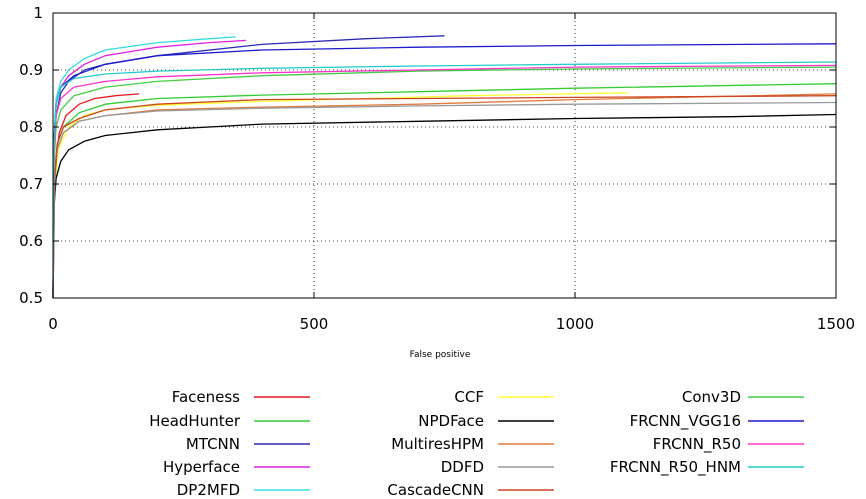 Image resolution: width=866 pixels, height=499 pixels. What do you see at coordinates (435, 490) in the screenshot?
I see `legend-label: CascadeCNN` at bounding box center [435, 490].